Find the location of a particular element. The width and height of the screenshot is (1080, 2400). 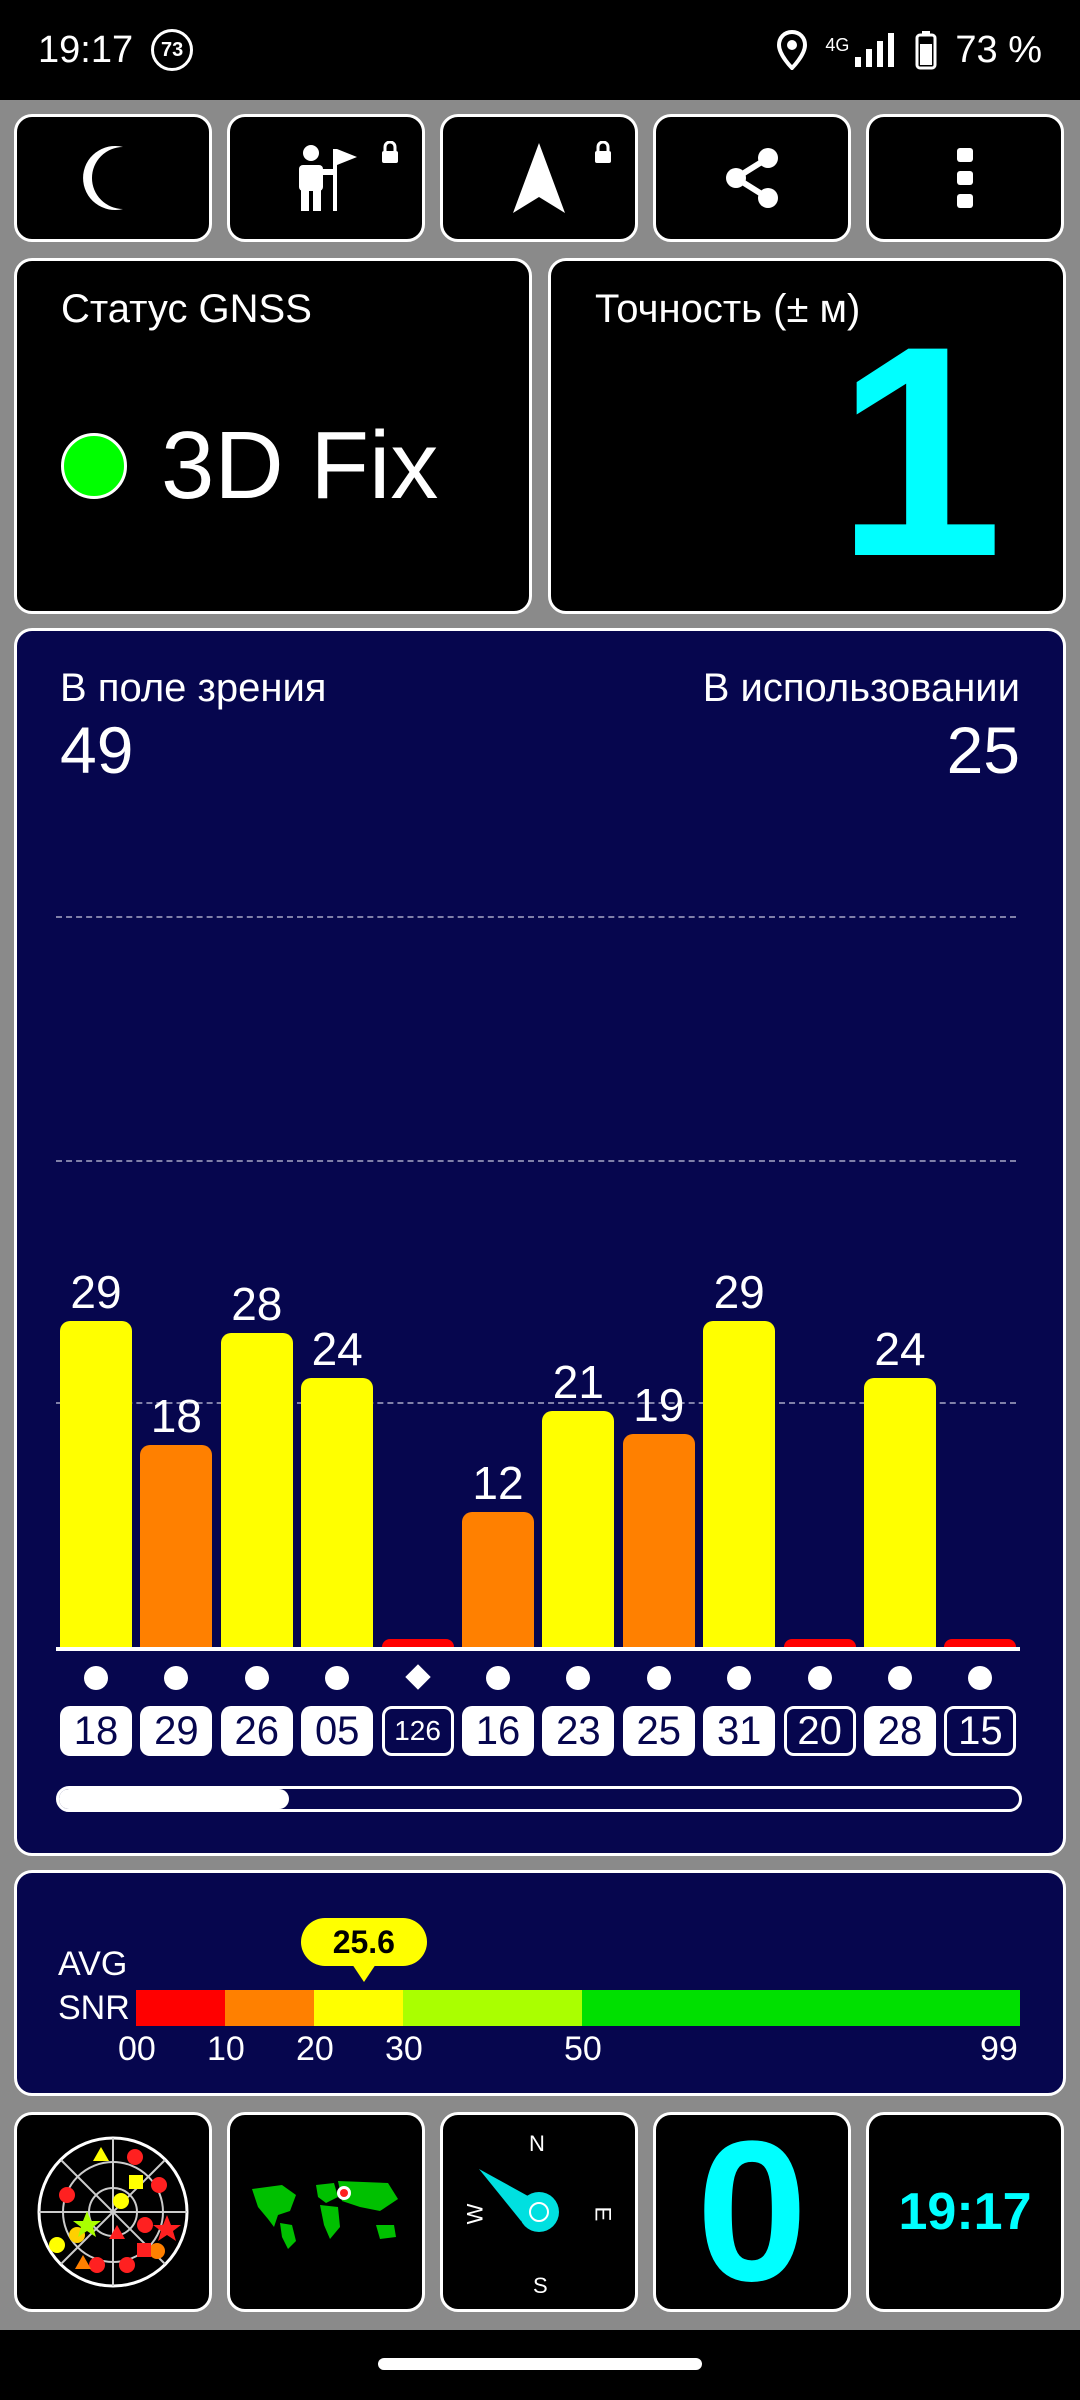

chart-baseline is located at coordinates (538, 1649).